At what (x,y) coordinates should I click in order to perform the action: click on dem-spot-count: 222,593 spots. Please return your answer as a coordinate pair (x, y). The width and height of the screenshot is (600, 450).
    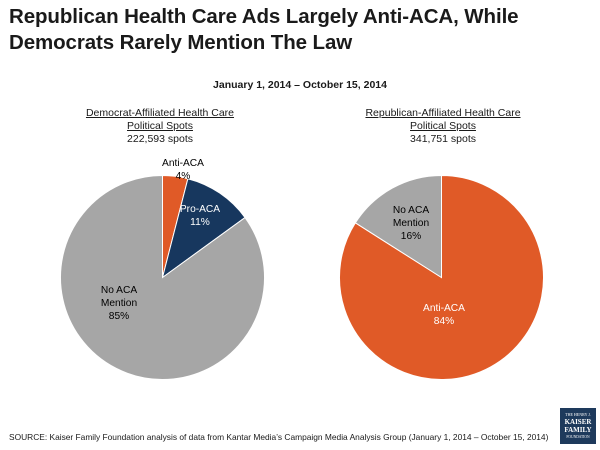
    Looking at the image, I should click on (160, 139).